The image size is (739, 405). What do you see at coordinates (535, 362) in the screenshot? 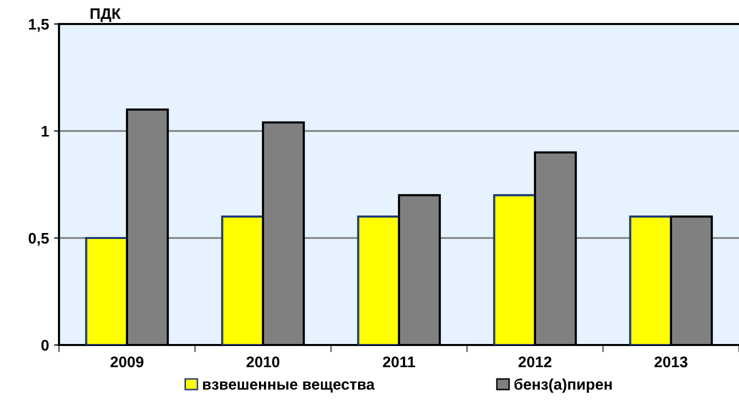
I see `x-tick-label: 2012` at bounding box center [535, 362].